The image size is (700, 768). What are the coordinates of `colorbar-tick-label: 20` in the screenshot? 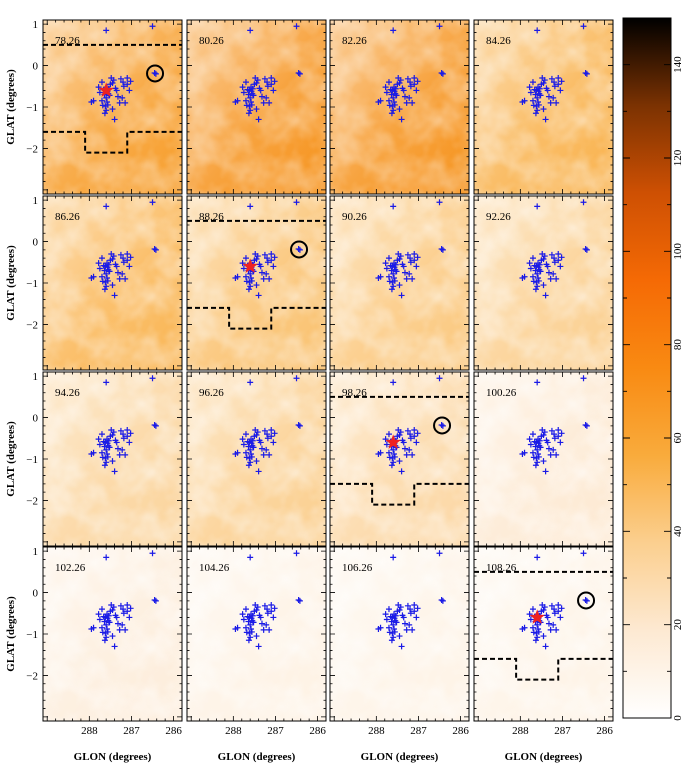 It's located at (678, 625).